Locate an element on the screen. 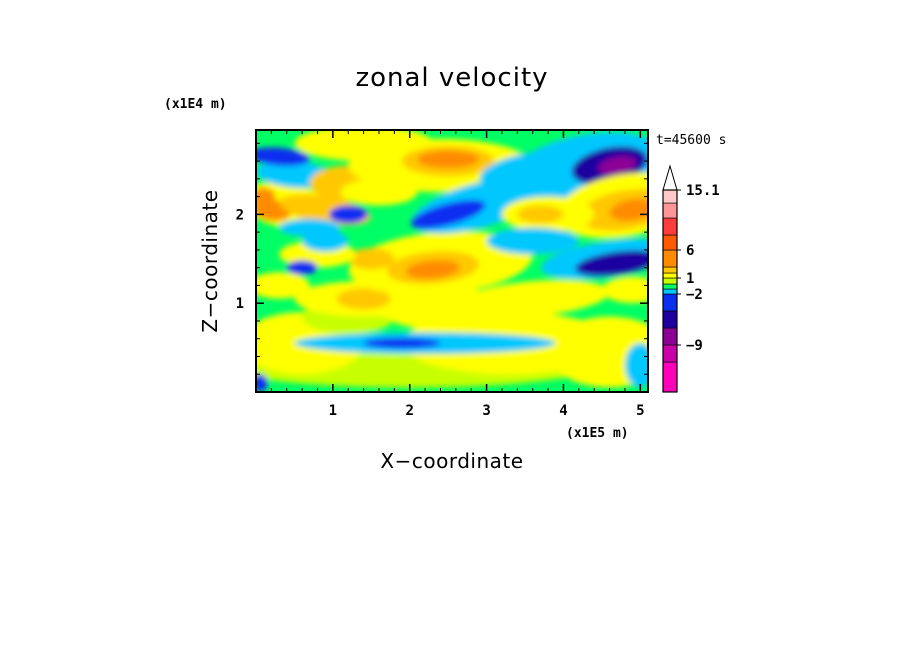  colorbar-tick-label: 15.1 is located at coordinates (703, 191).